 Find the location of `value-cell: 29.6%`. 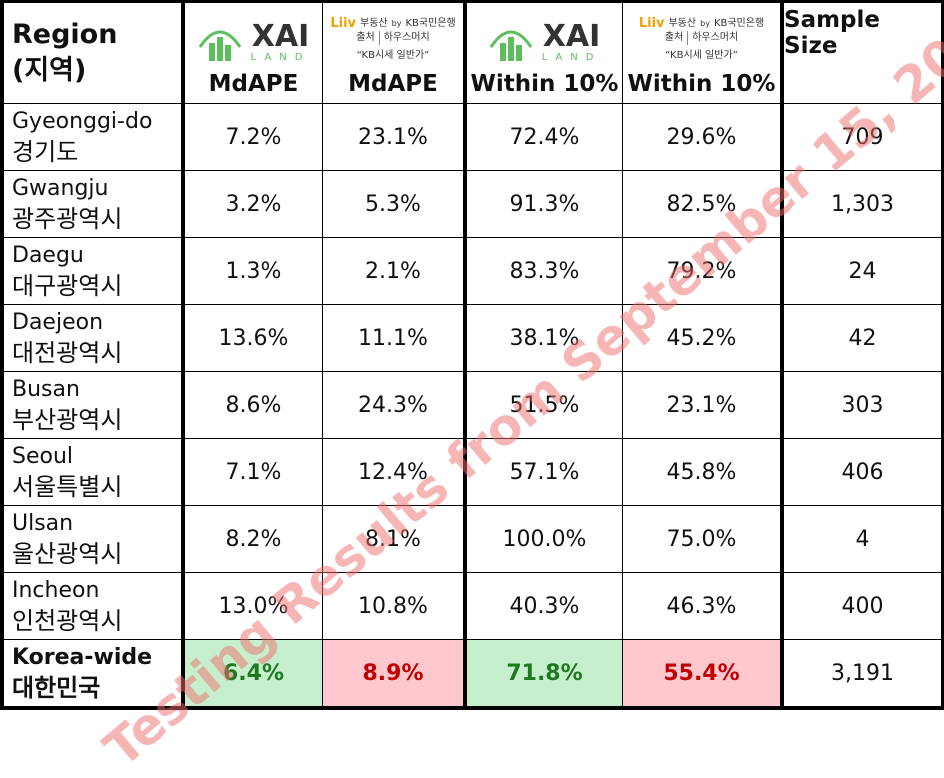

value-cell: 29.6% is located at coordinates (701, 137).